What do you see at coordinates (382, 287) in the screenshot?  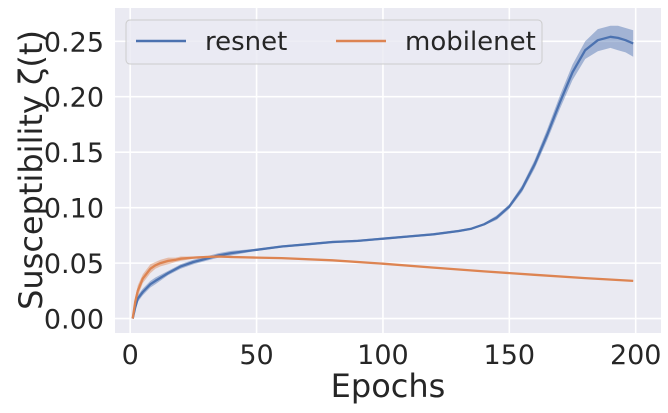 I see `line-mobilenet` at bounding box center [382, 287].